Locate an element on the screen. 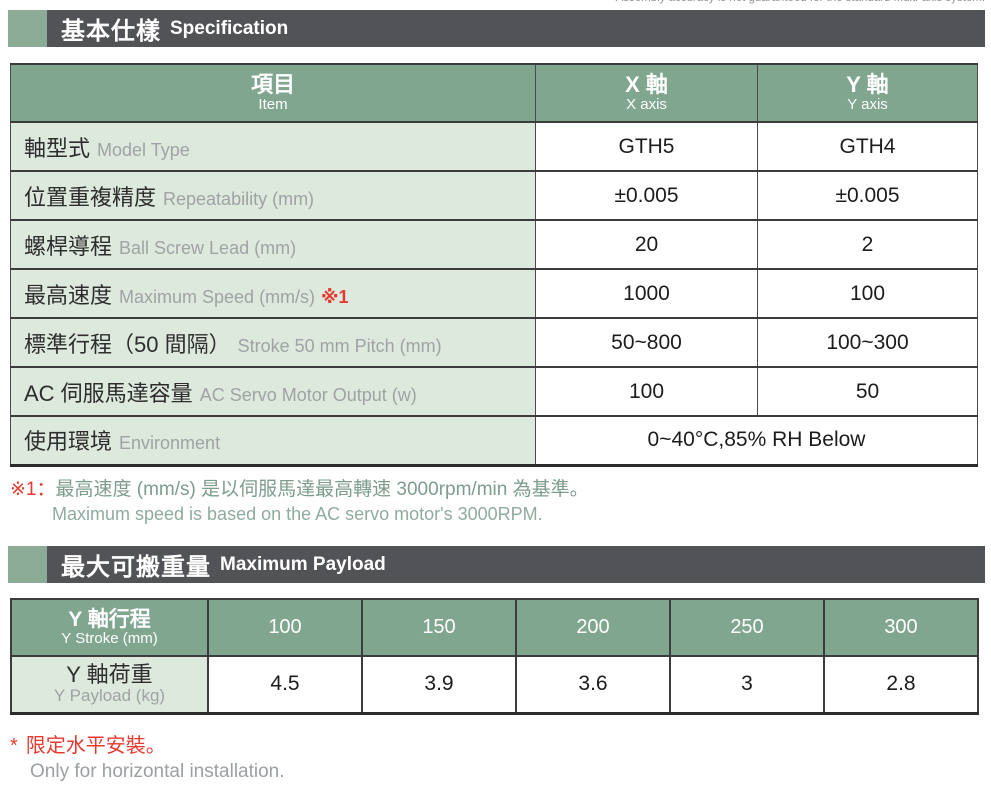 Image resolution: width=991 pixels, height=791 pixels. y-stroke-label-zh: Y 軸行程 is located at coordinates (109, 619).